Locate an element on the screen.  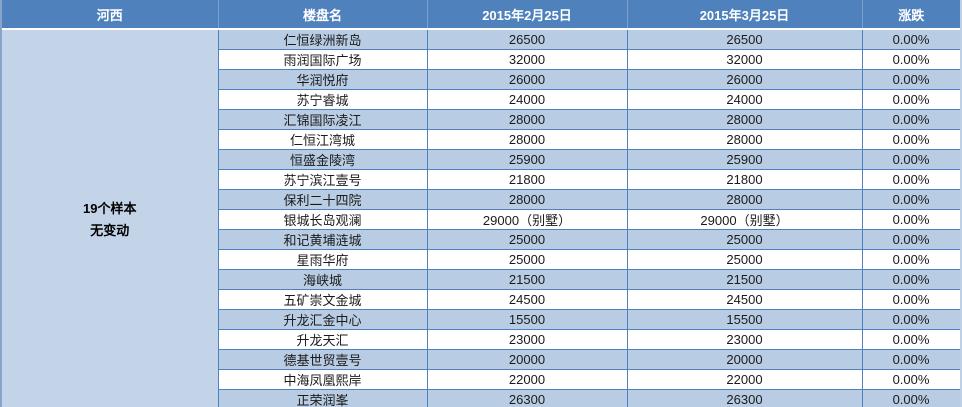
price-feb-cell: 32000 is located at coordinates (527, 59).